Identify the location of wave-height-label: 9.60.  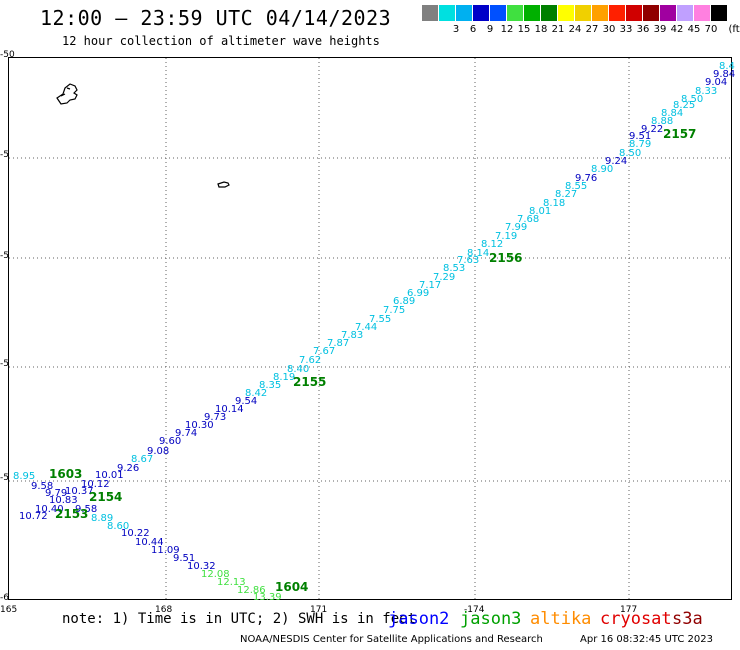
(170, 441).